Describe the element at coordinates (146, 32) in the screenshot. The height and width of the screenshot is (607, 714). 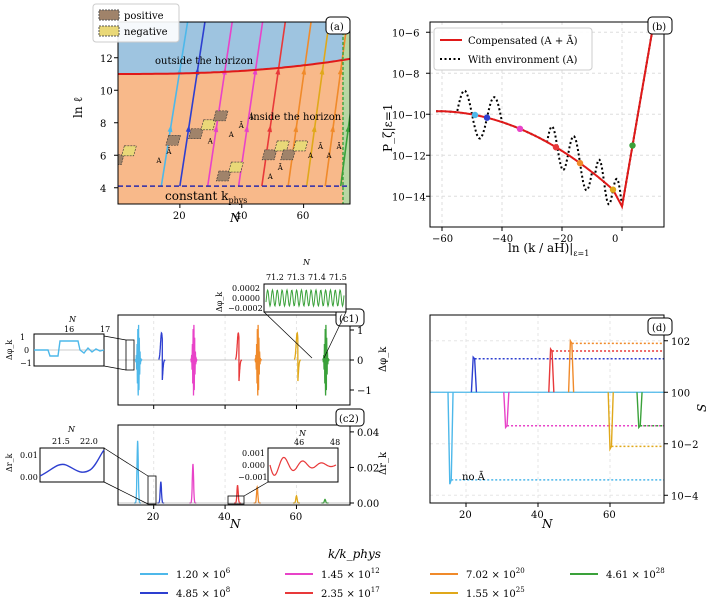
I see `legend-negative-label: negative` at that location.